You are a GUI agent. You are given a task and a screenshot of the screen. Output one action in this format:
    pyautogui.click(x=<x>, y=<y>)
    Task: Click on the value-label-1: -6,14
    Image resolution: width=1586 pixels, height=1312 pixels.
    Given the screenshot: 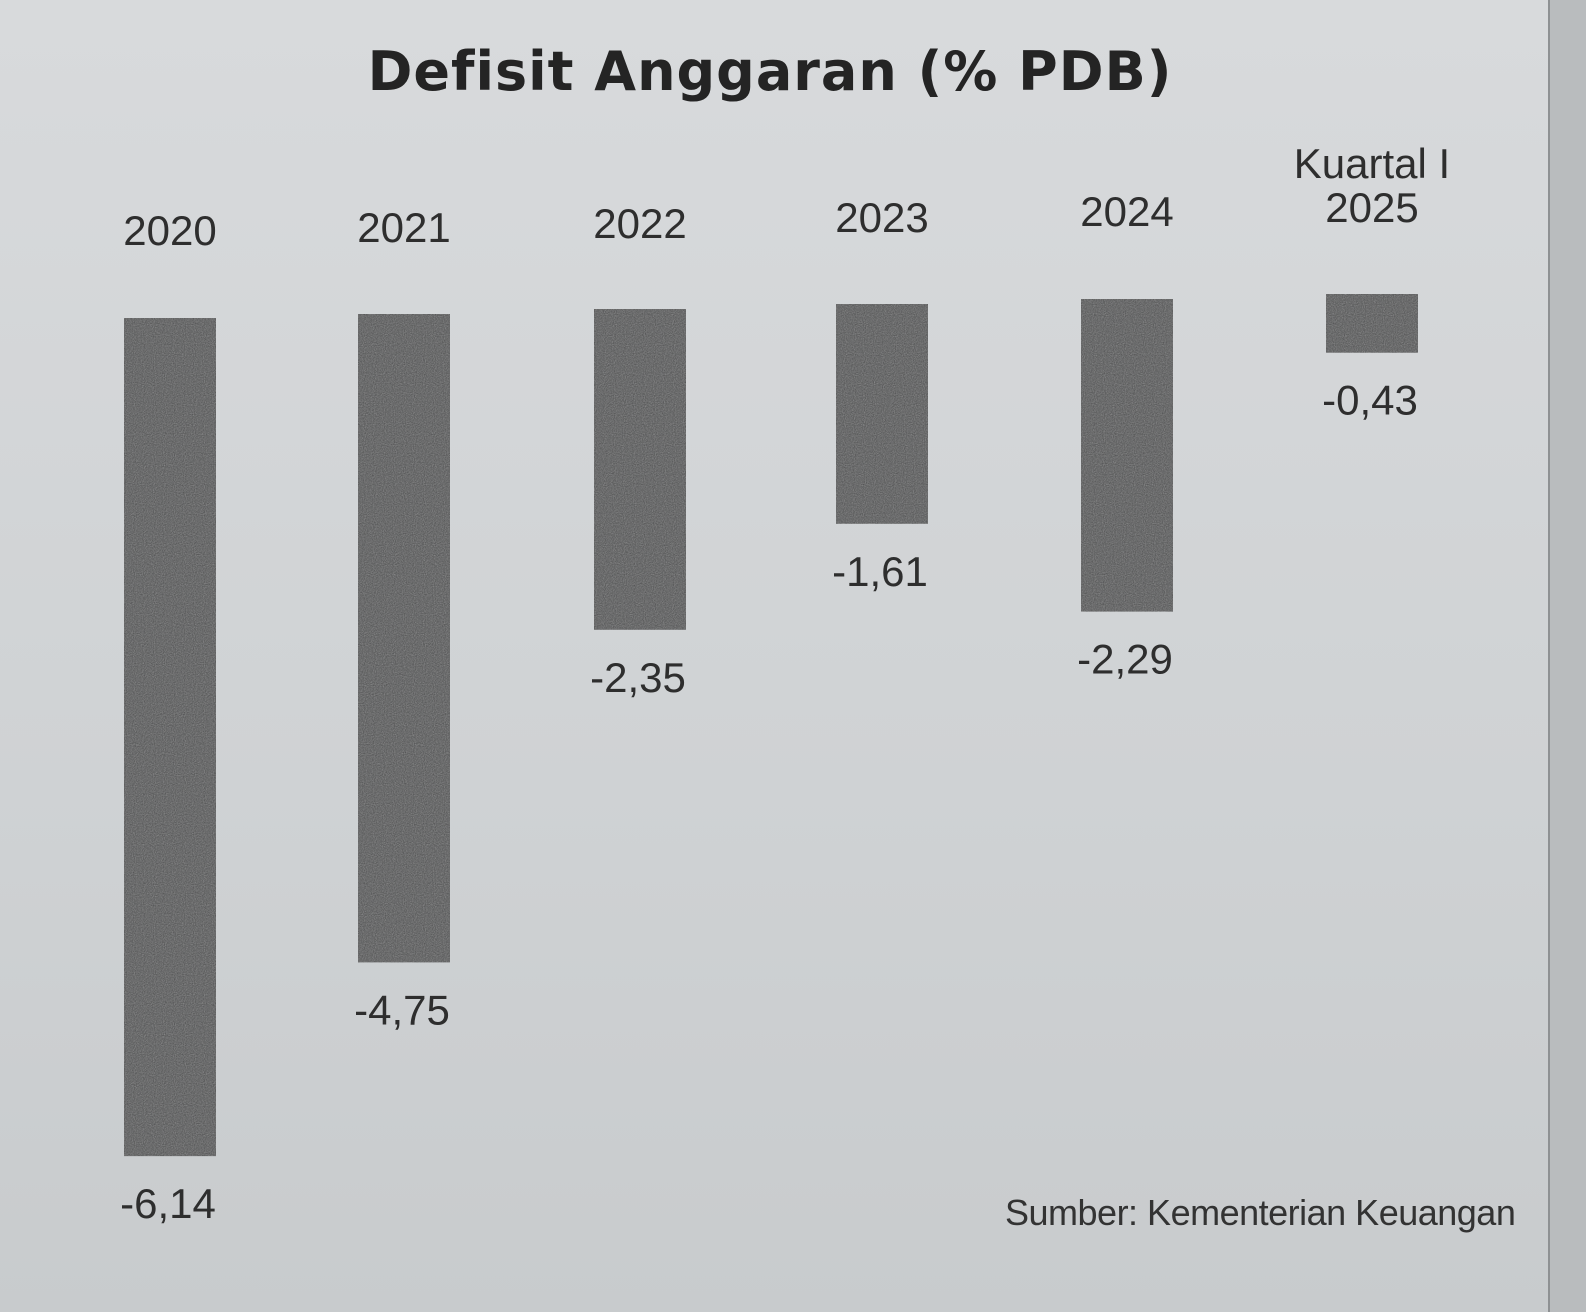 What is the action you would take?
    pyautogui.click(x=168, y=1203)
    